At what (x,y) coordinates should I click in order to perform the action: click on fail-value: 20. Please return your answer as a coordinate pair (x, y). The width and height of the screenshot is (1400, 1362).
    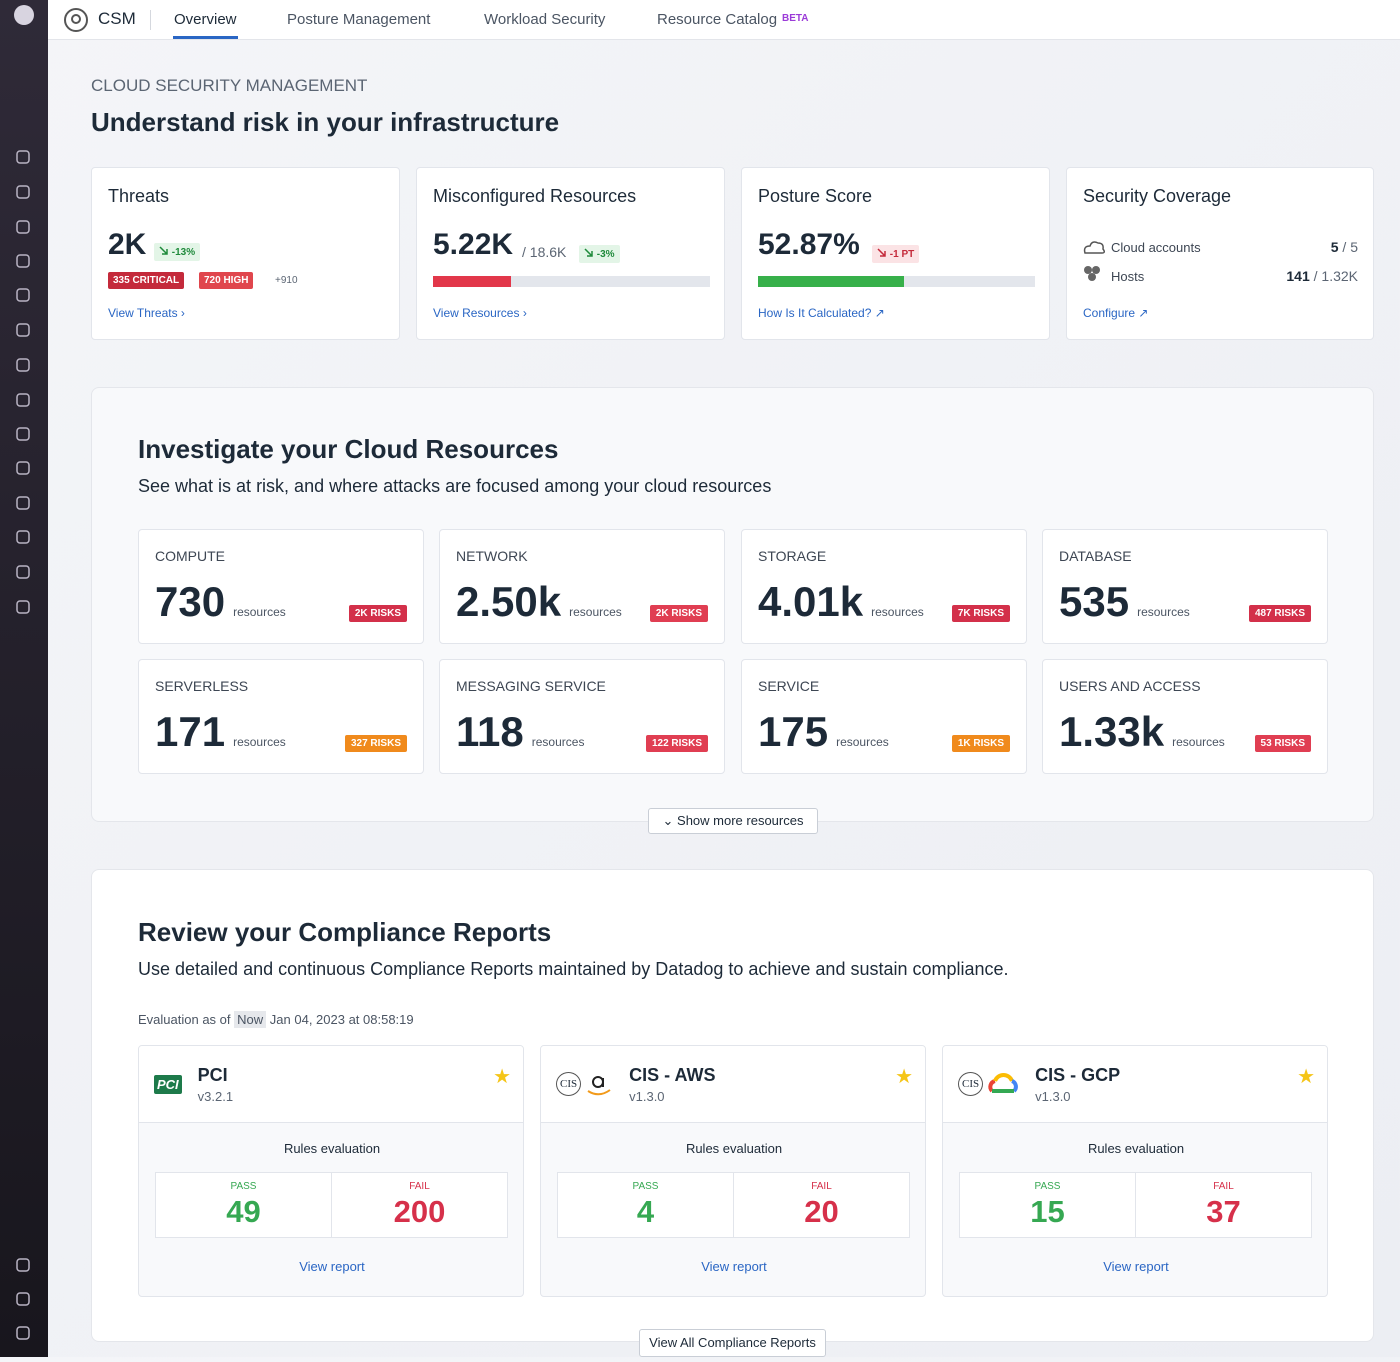
    Looking at the image, I should click on (821, 1211).